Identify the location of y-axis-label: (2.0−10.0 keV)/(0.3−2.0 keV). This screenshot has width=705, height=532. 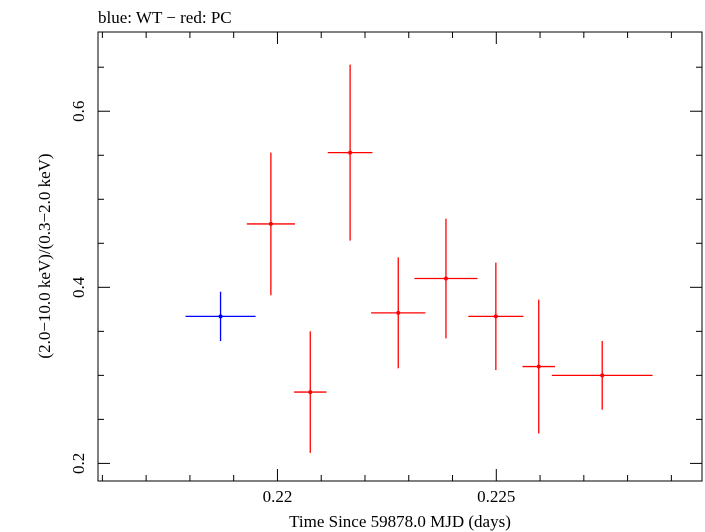
(44, 255).